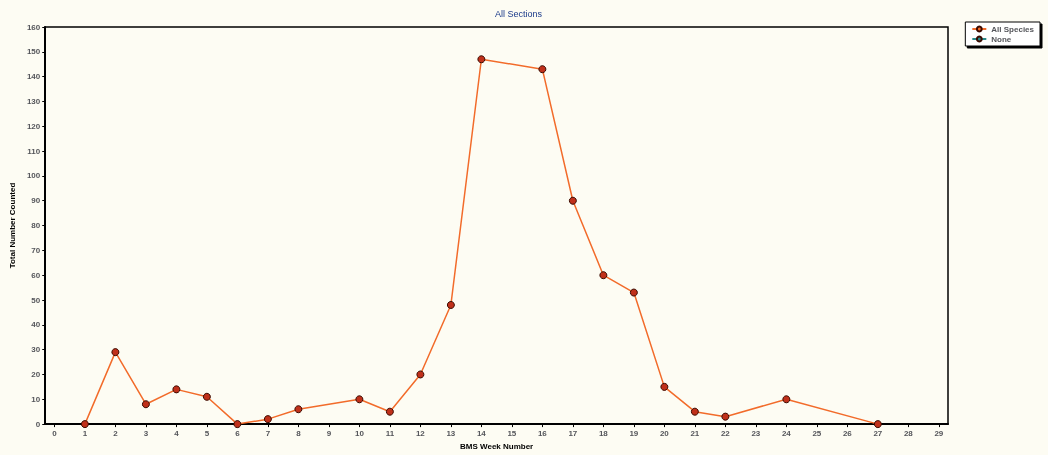  Describe the element at coordinates (85, 433) in the screenshot. I see `x-tick-label: 1` at that location.